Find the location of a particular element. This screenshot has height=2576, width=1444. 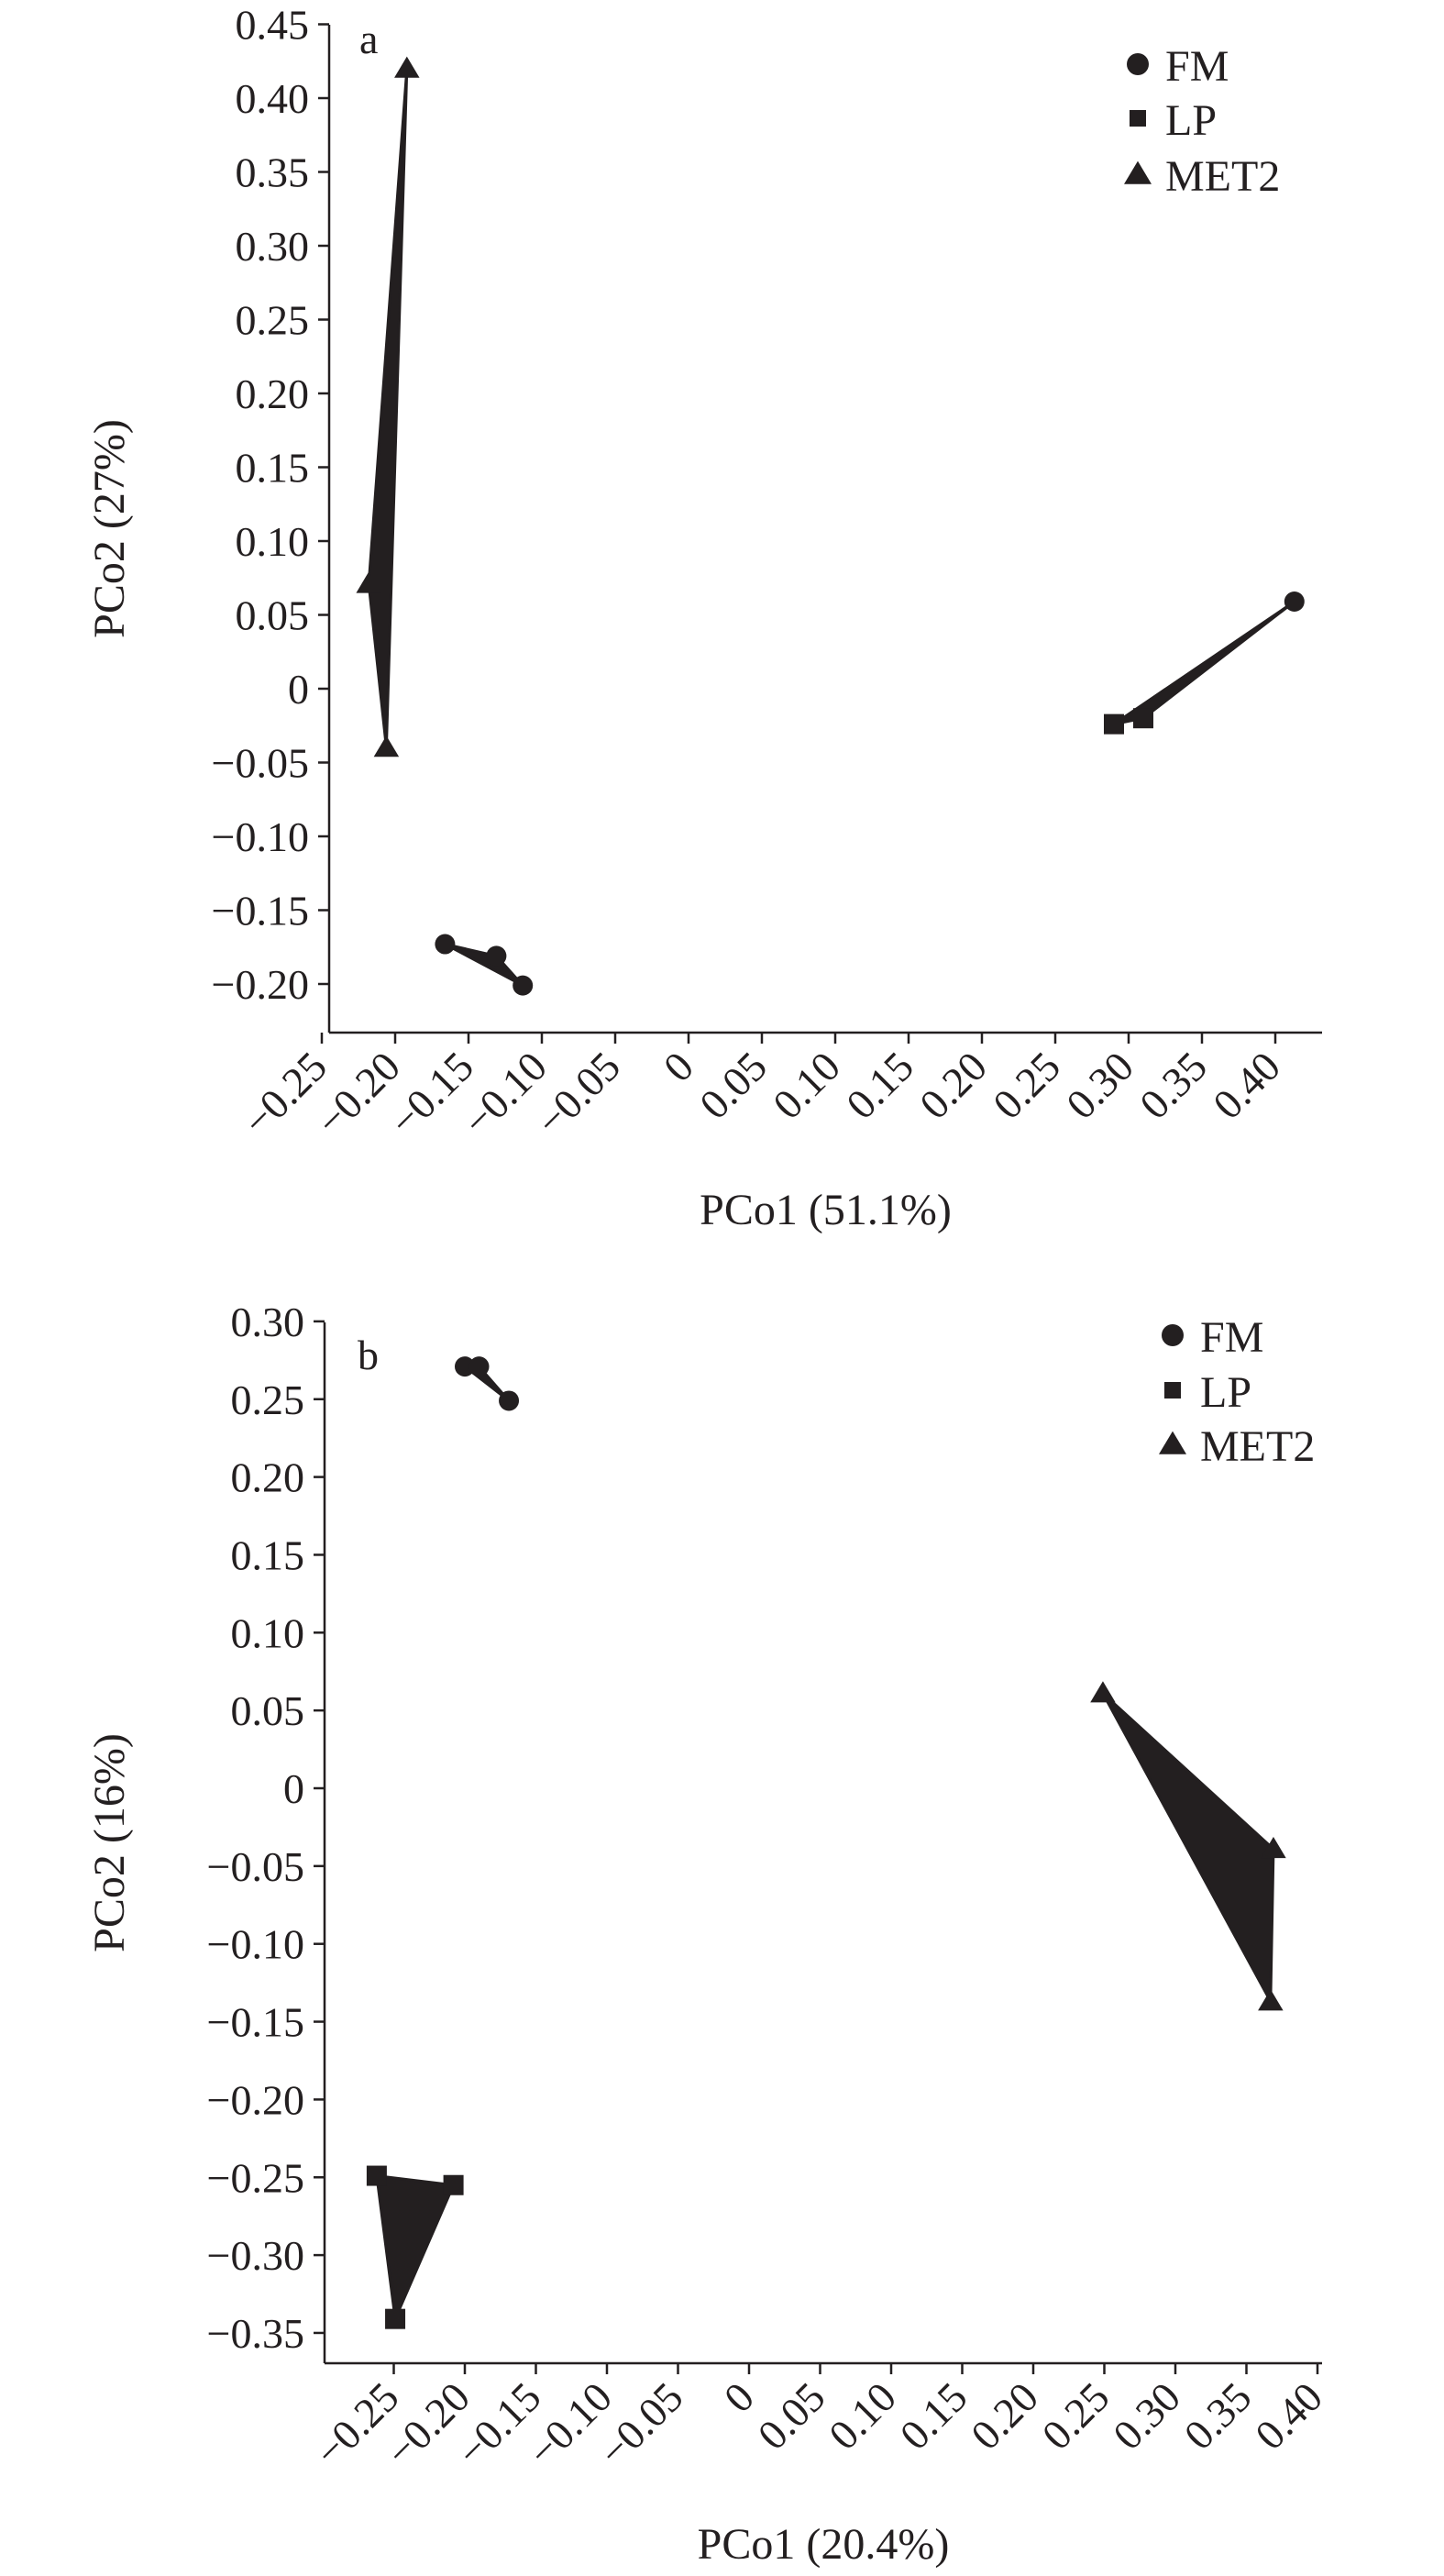

panel-label: a is located at coordinates (369, 39).